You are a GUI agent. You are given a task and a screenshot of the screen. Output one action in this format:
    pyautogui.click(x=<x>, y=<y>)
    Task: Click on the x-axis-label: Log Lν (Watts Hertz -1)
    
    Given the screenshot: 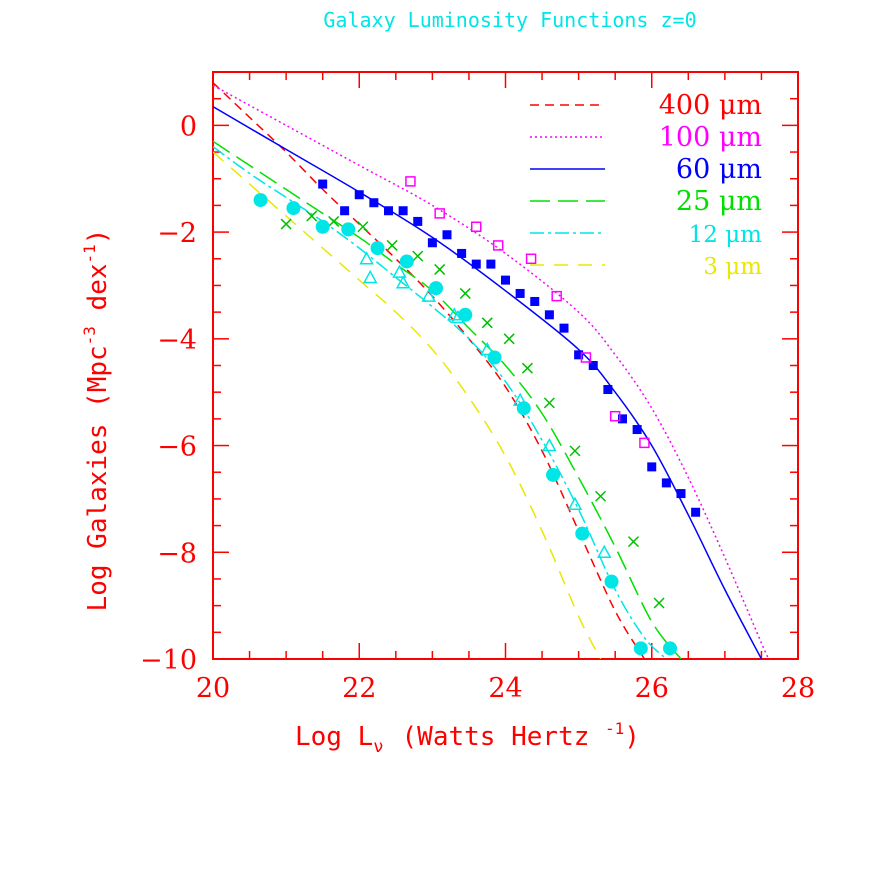 What is the action you would take?
    pyautogui.click(x=467, y=738)
    